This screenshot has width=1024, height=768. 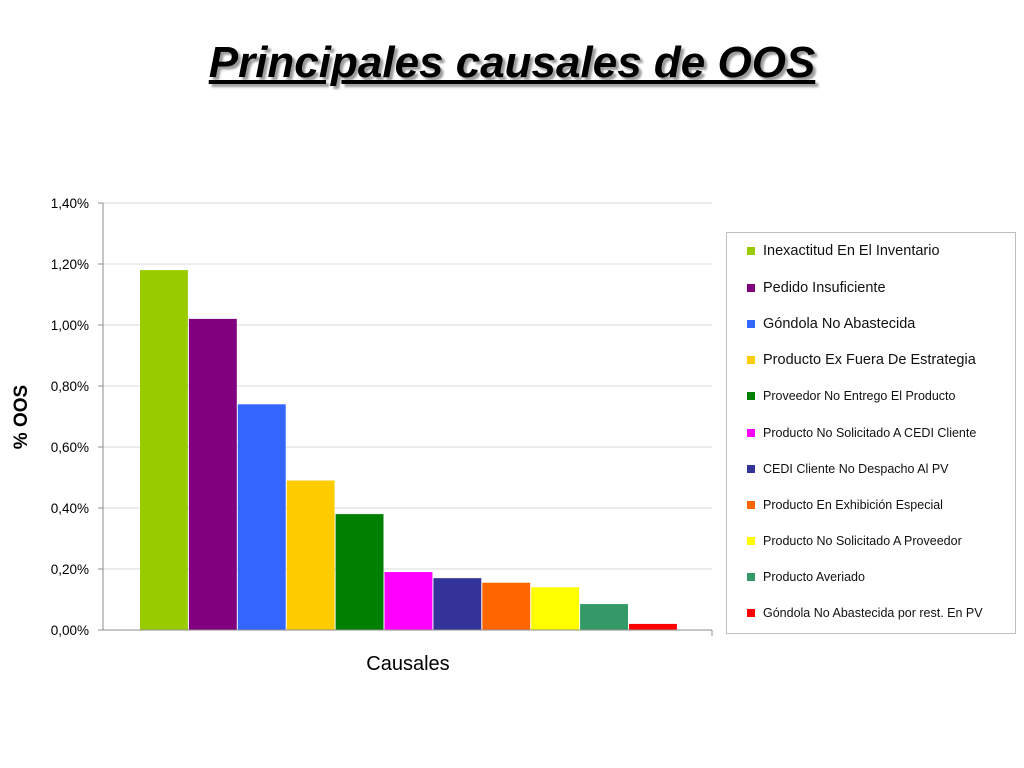 I want to click on legend-label: Góndola No Abastecida, so click(x=839, y=324).